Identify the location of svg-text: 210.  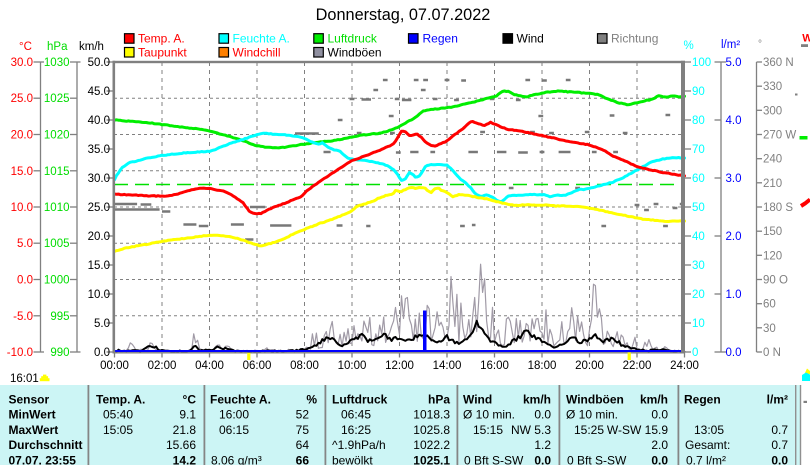
(772, 184).